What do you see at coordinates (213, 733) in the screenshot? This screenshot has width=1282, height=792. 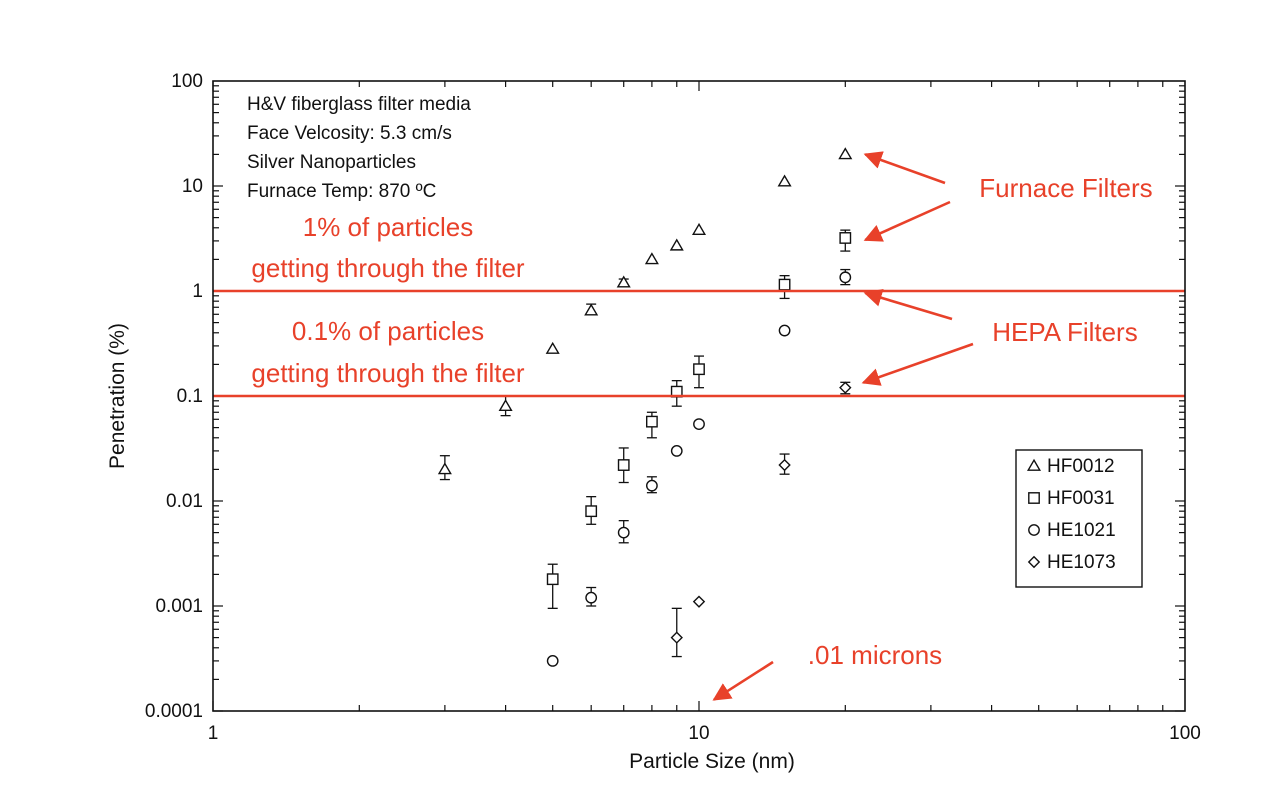 I see `x-tick-label: 1` at bounding box center [213, 733].